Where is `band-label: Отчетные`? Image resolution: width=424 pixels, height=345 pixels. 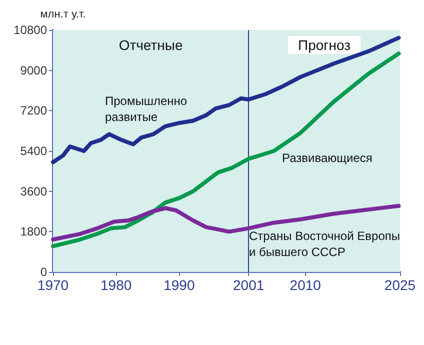 band-label: Отчетные is located at coordinates (150, 45).